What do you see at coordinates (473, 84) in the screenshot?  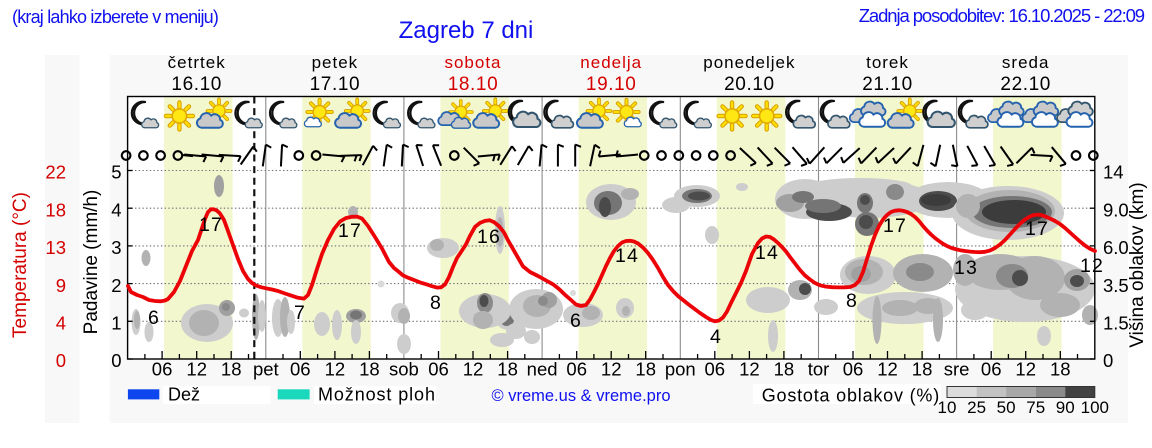 I see `svg-text: 18.10` at bounding box center [473, 84].